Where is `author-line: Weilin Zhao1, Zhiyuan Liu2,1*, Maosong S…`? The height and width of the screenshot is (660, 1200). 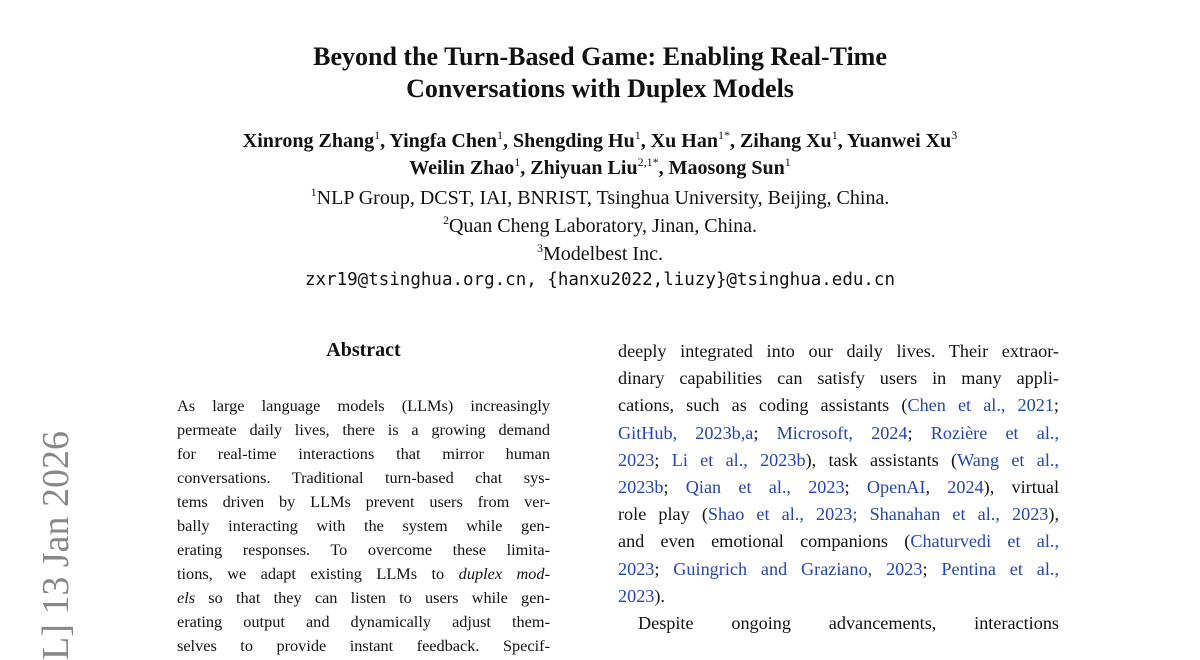
author-line: Weilin Zhao1, Zhiyuan Liu2,1*, Maosong S… is located at coordinates (600, 168).